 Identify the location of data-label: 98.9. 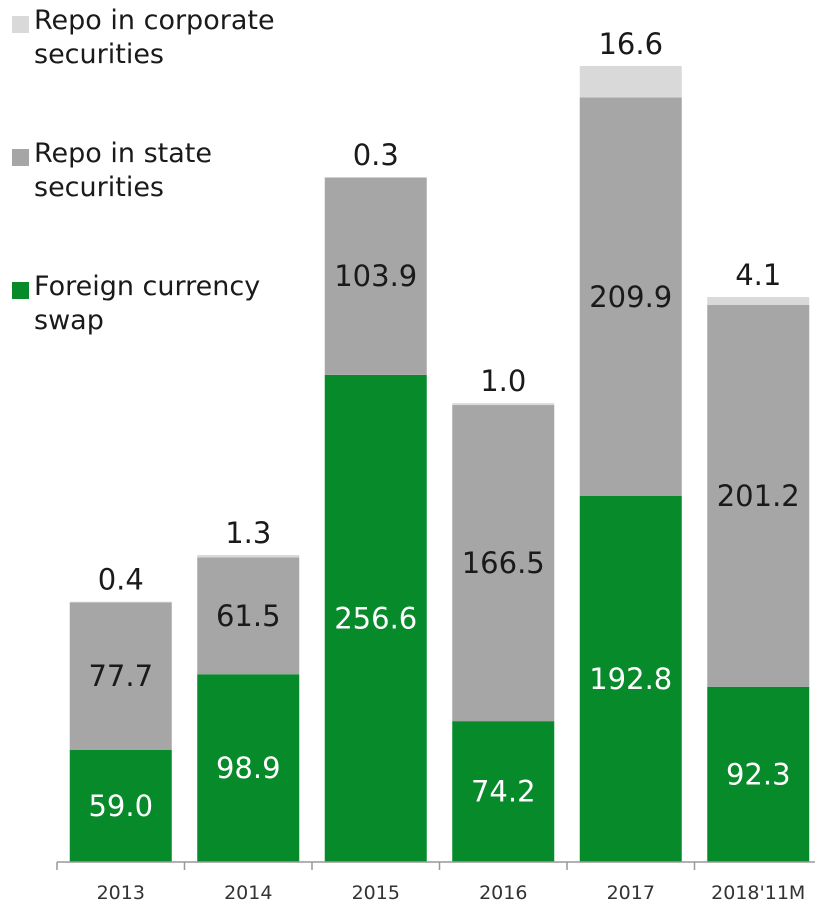
(248, 768).